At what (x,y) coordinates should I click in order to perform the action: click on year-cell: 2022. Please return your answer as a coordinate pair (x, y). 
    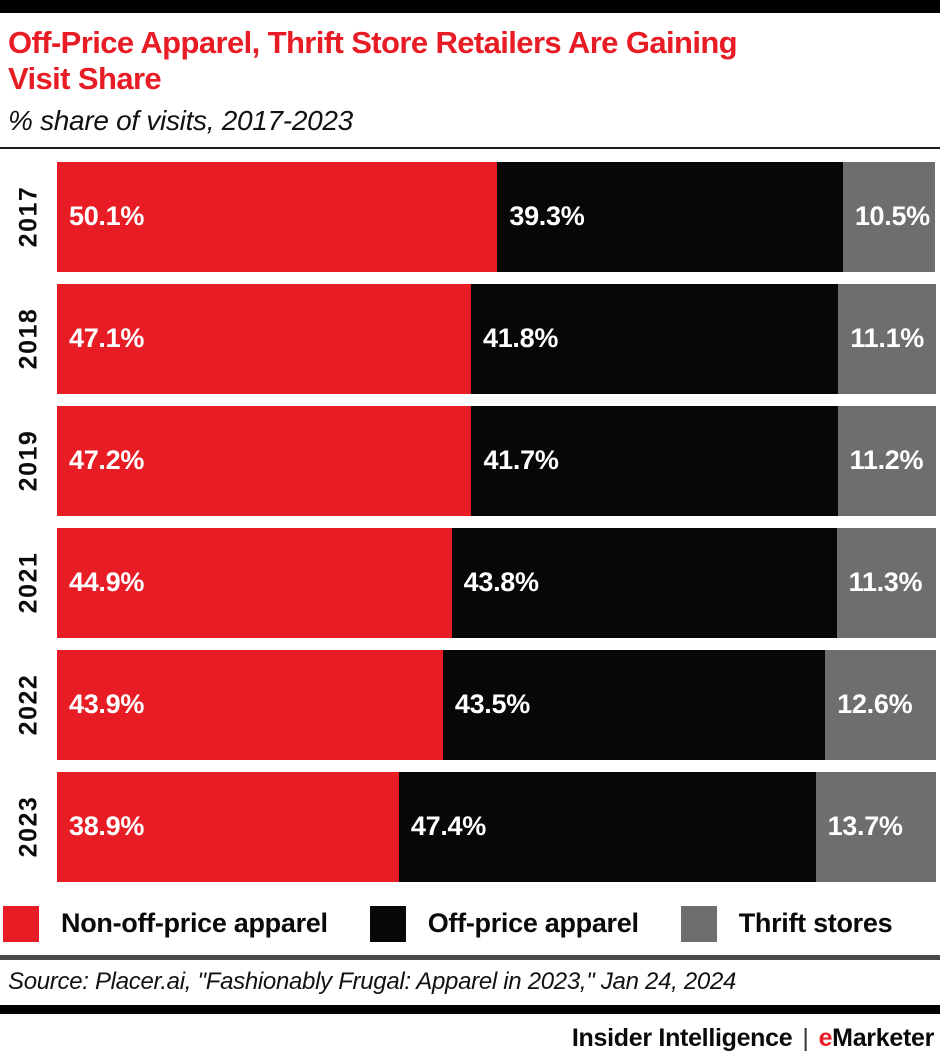
    Looking at the image, I should click on (28, 705).